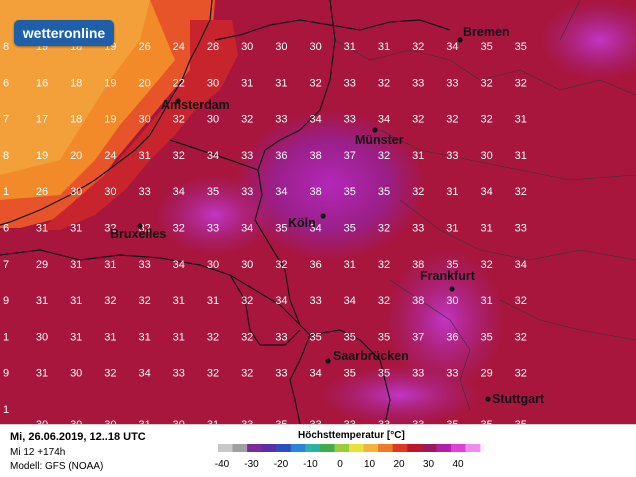 The height and width of the screenshot is (477, 636). I want to click on legend-title: Höchsttemperatur [°C], so click(351, 435).